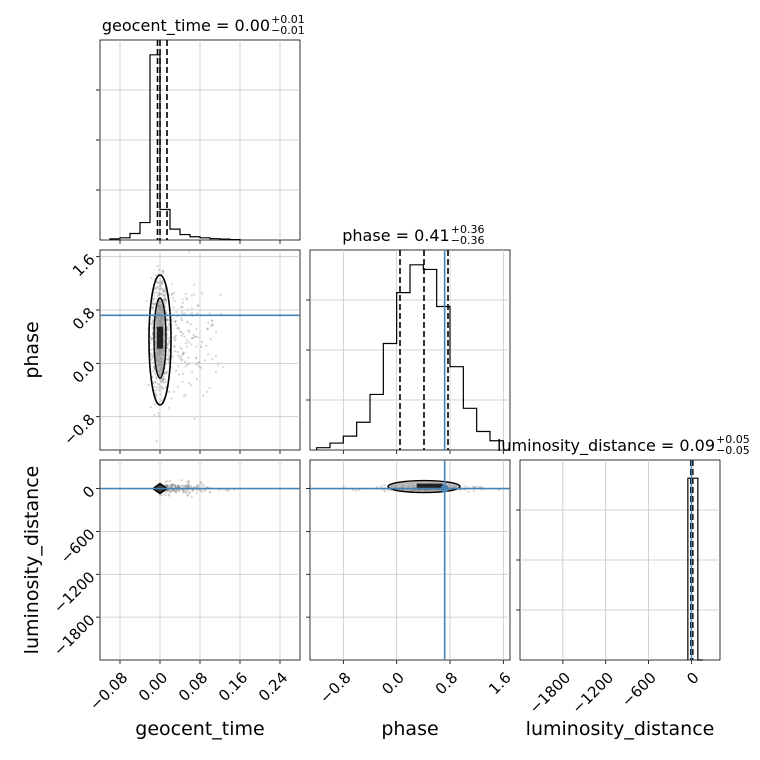  I want to click on title-upper-error: +0.36, so click(468, 229).